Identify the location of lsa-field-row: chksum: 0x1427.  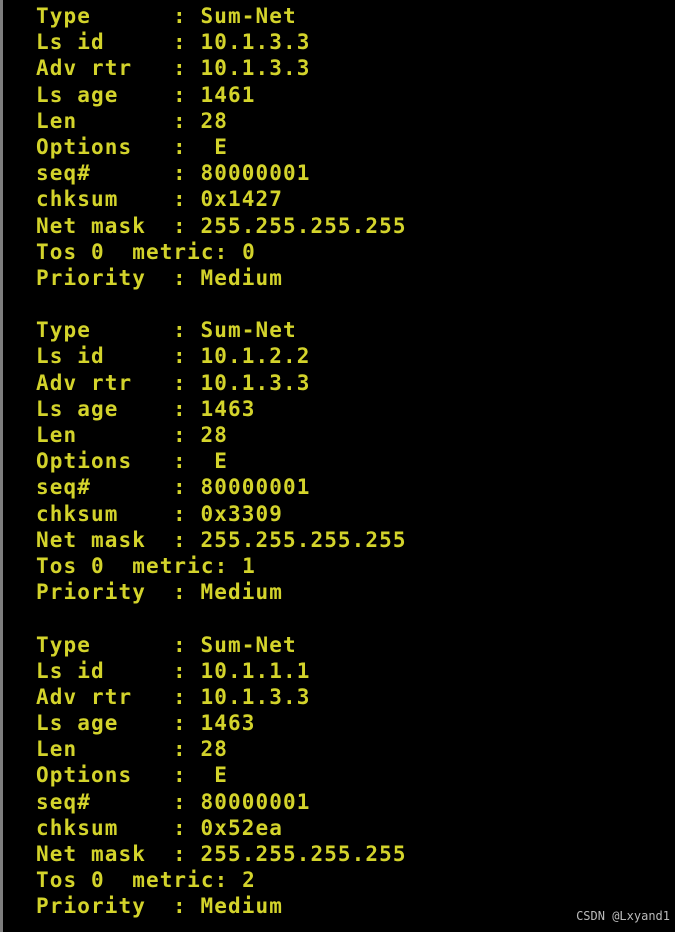
(221, 199).